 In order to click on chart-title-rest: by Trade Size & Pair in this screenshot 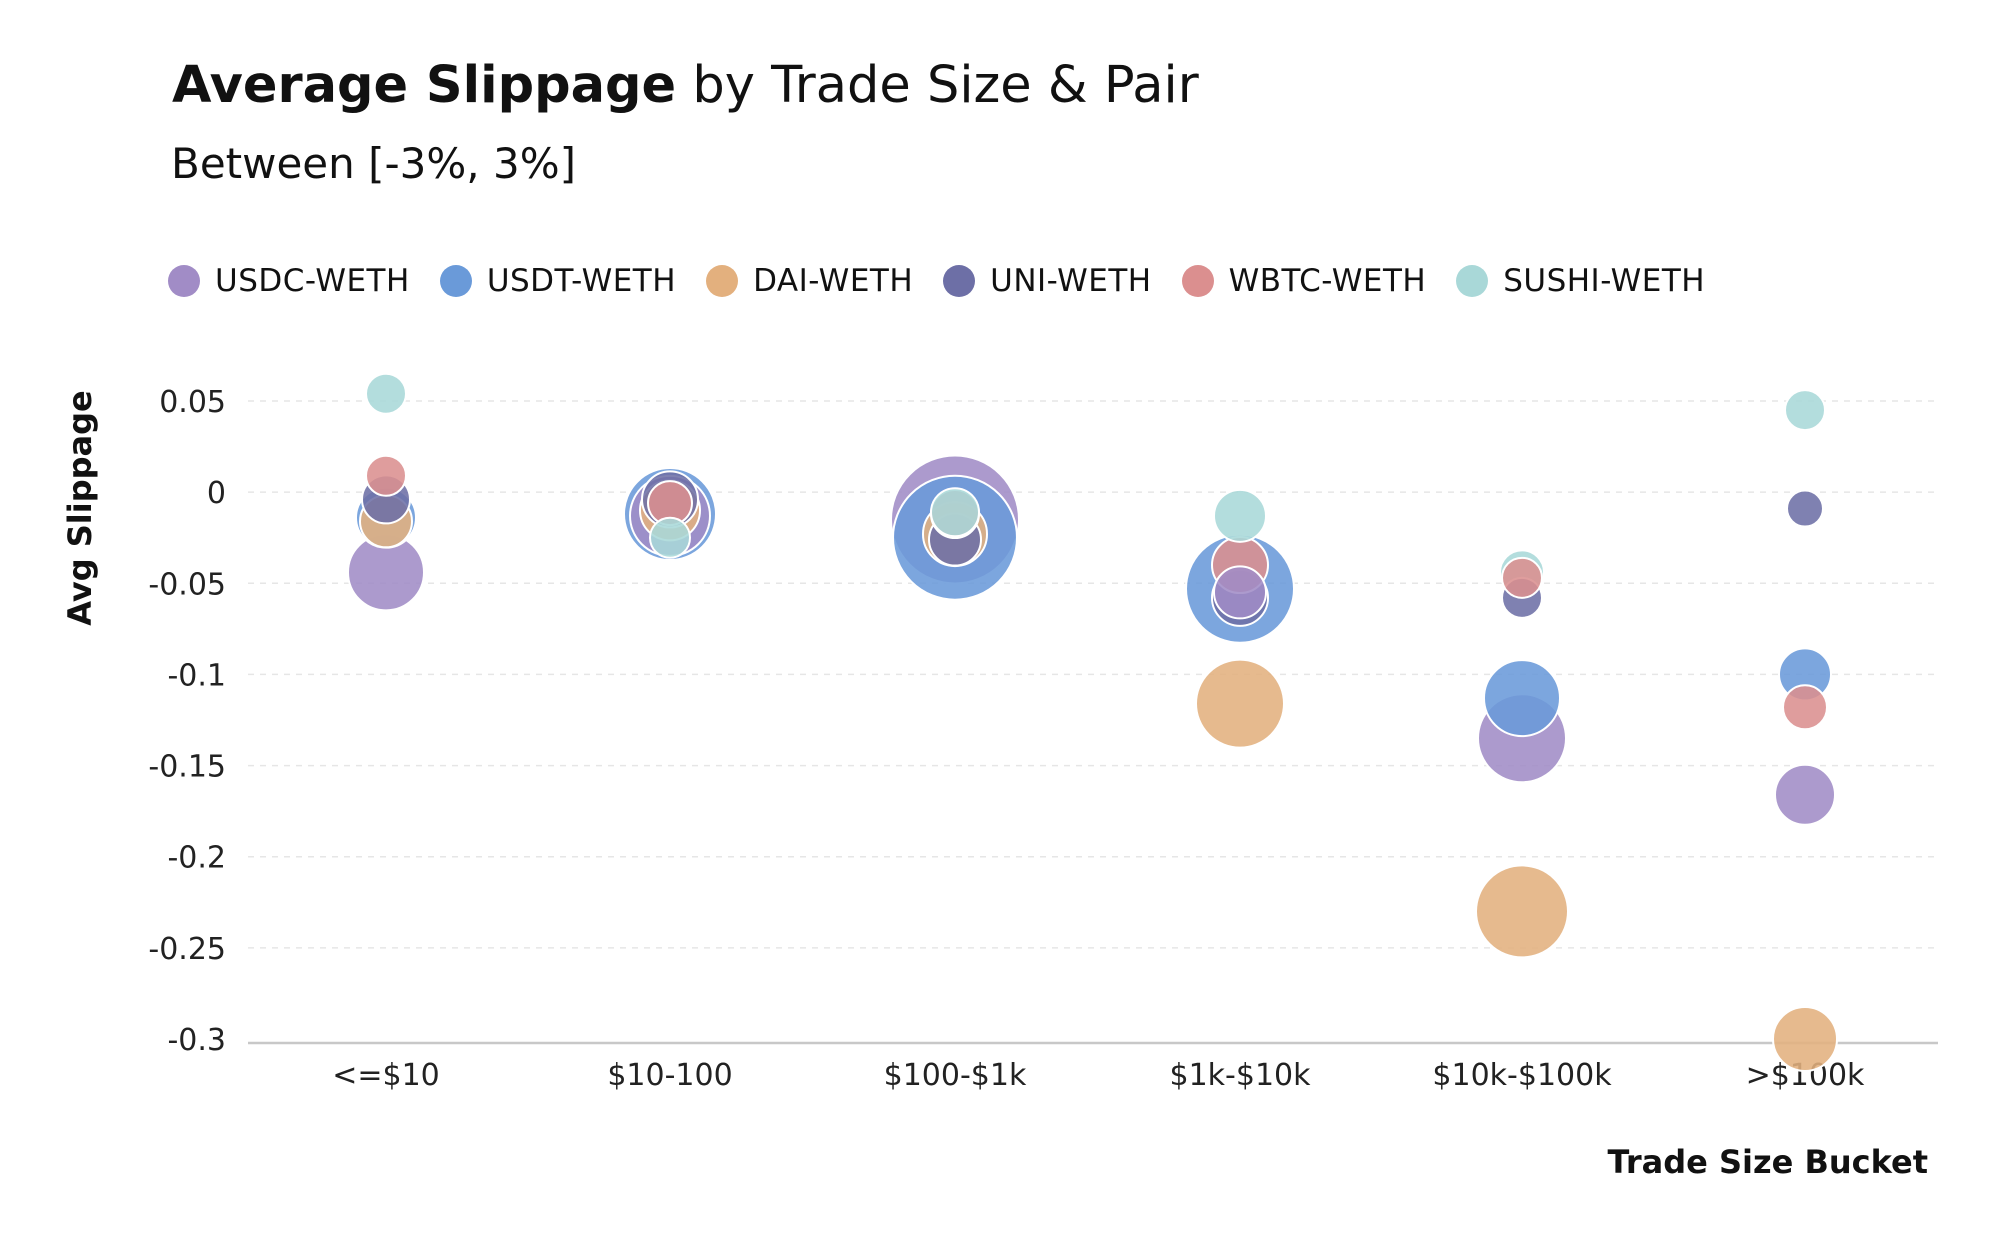, I will do `click(937, 85)`.